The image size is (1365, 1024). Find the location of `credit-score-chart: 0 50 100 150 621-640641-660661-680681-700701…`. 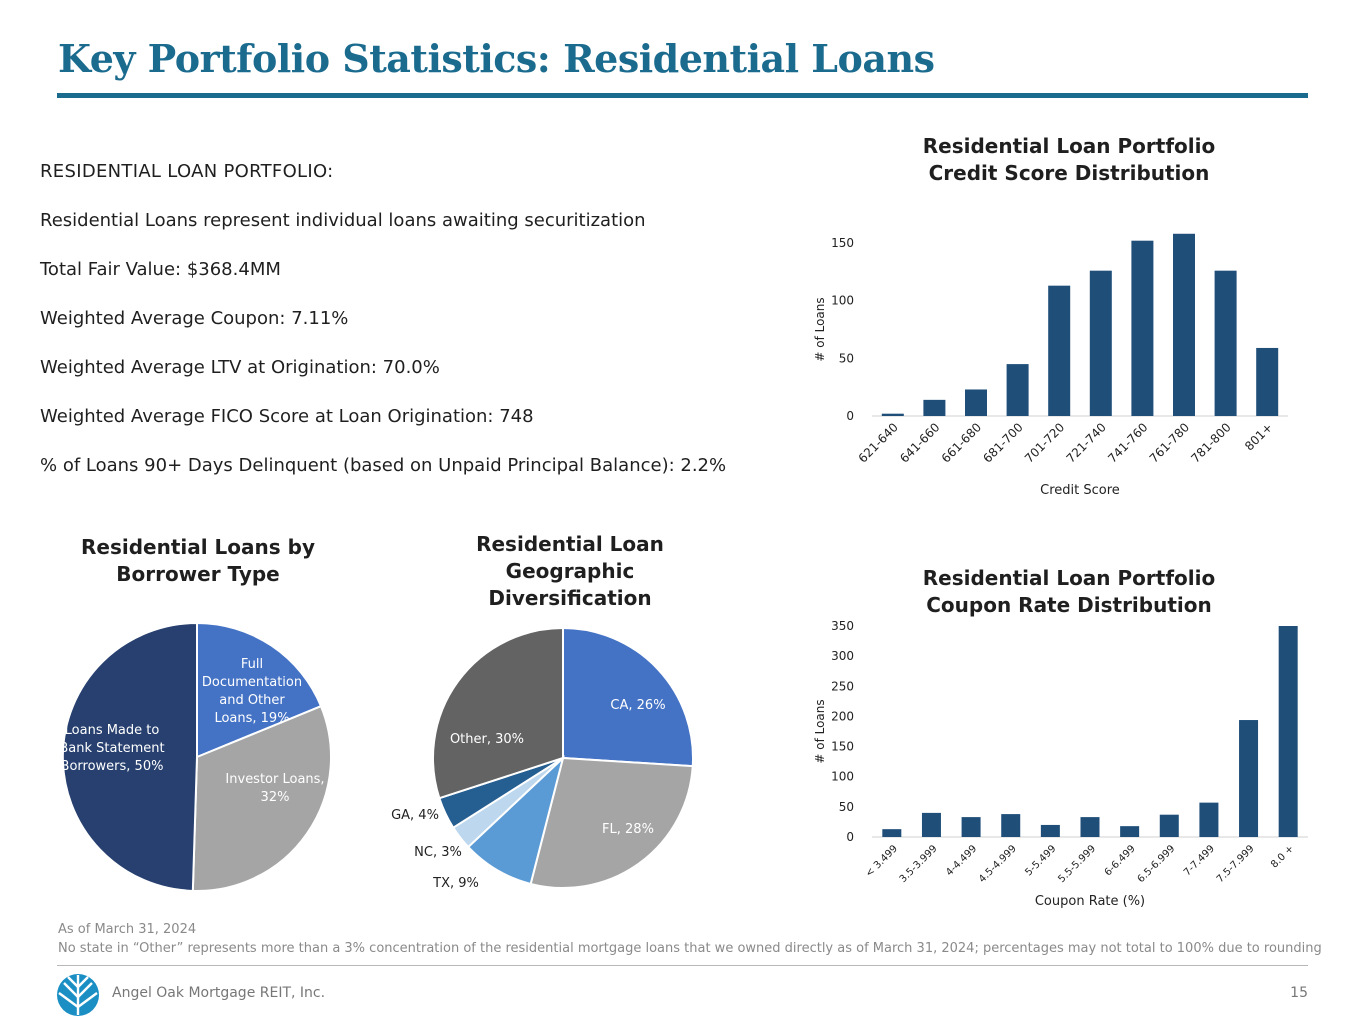

credit-score-chart: 0 50 100 150 621-640641-660661-680681-700701… is located at coordinates (1050, 365).